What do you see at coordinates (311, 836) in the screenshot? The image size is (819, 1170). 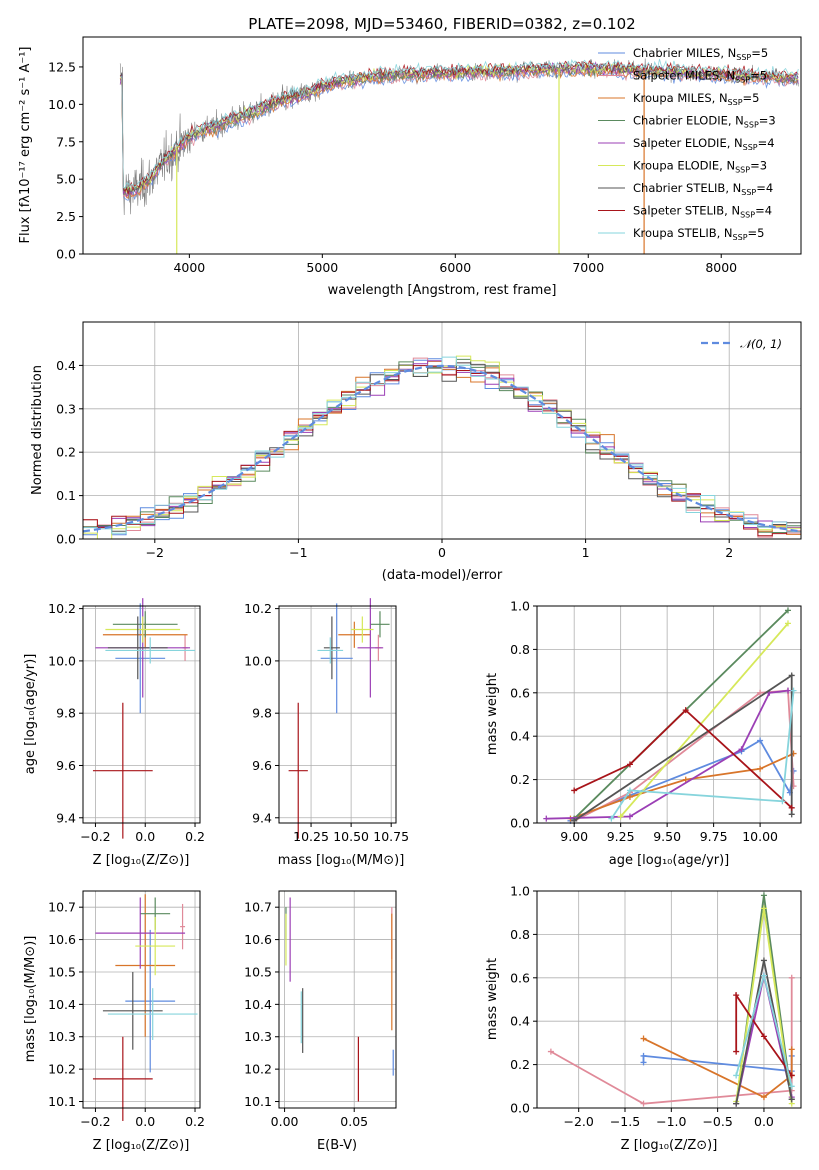 I see `x-tick-label: 10.25` at bounding box center [311, 836].